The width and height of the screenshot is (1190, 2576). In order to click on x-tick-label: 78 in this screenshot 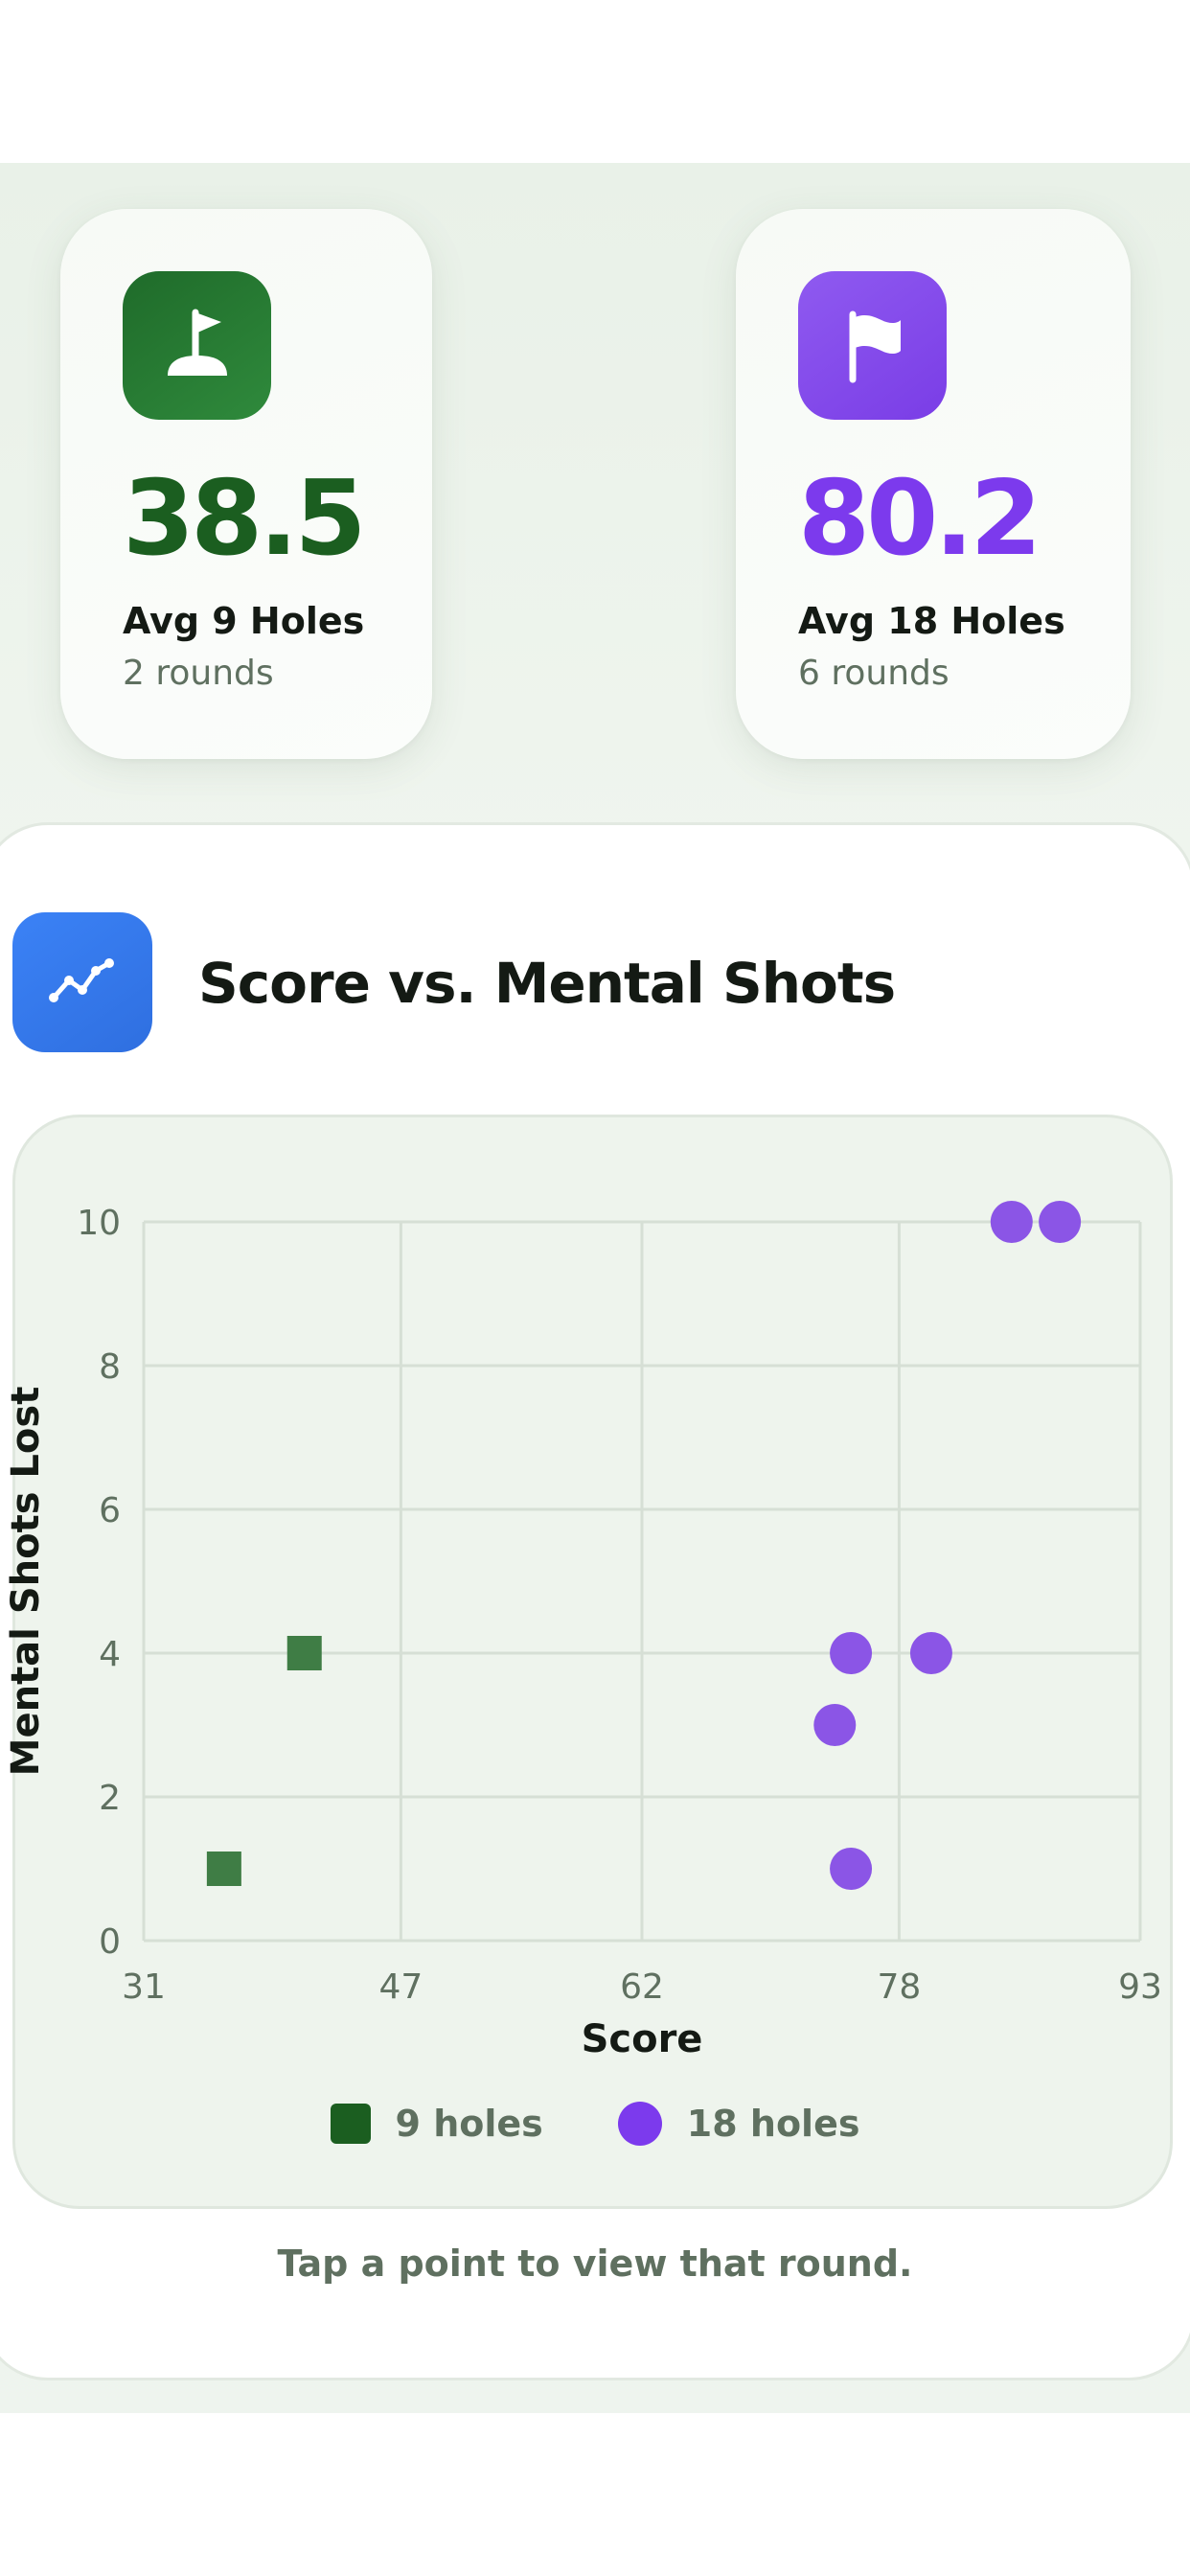, I will do `click(899, 1987)`.